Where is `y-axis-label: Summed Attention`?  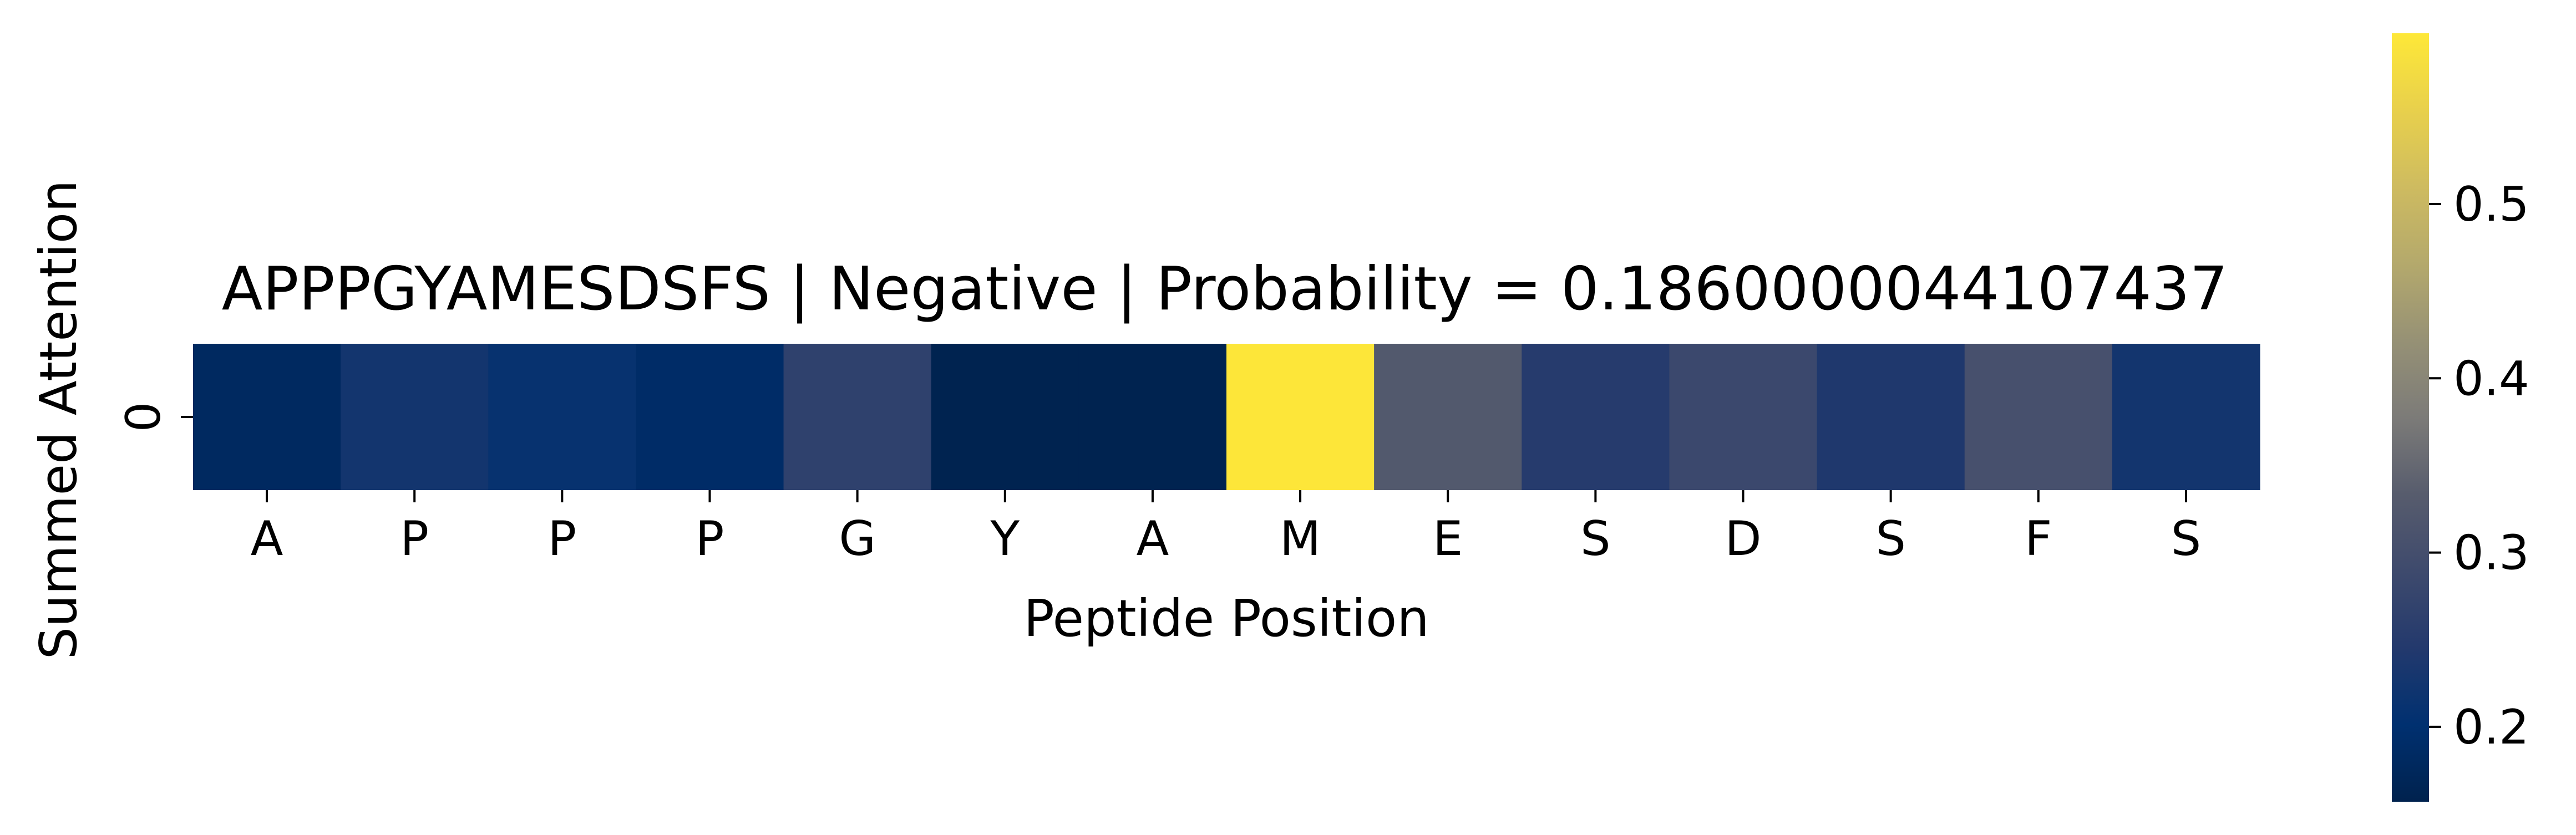 y-axis-label: Summed Attention is located at coordinates (58, 420).